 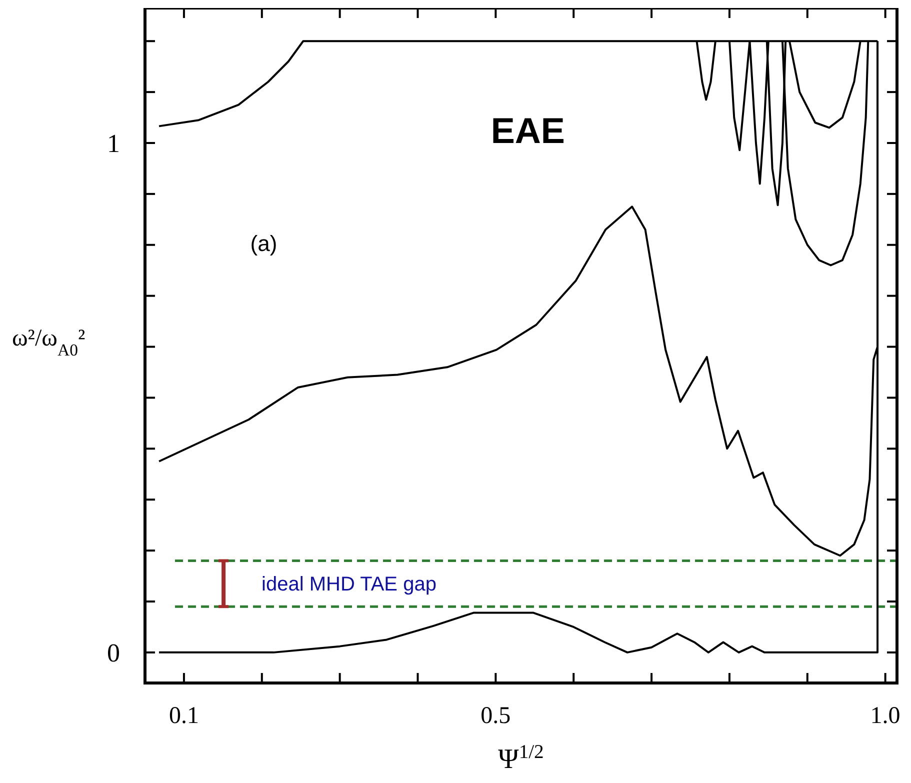 I want to click on y-tick-label: 0, so click(x=113, y=653).